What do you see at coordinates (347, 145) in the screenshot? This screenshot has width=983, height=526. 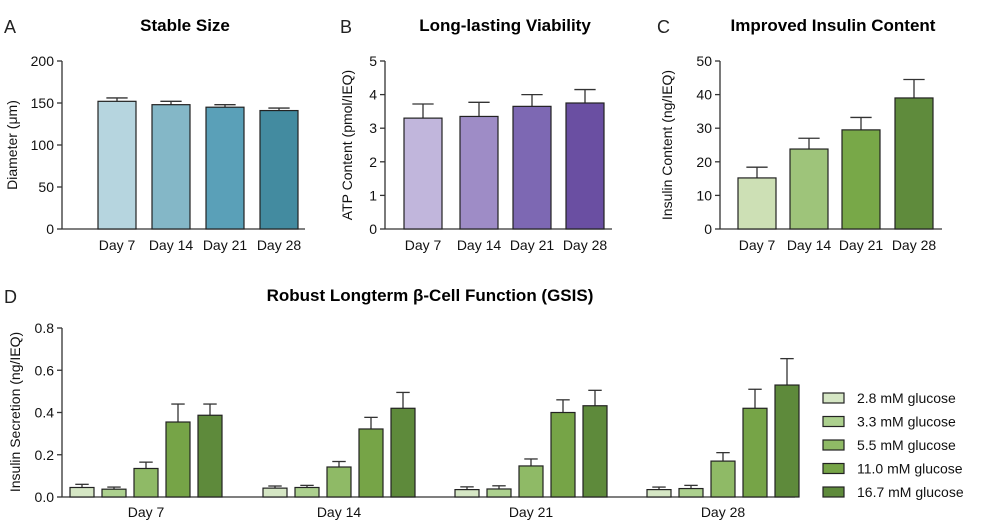 I see `chart-b-ylabel: ATP Content (pmol/IEQ)` at bounding box center [347, 145].